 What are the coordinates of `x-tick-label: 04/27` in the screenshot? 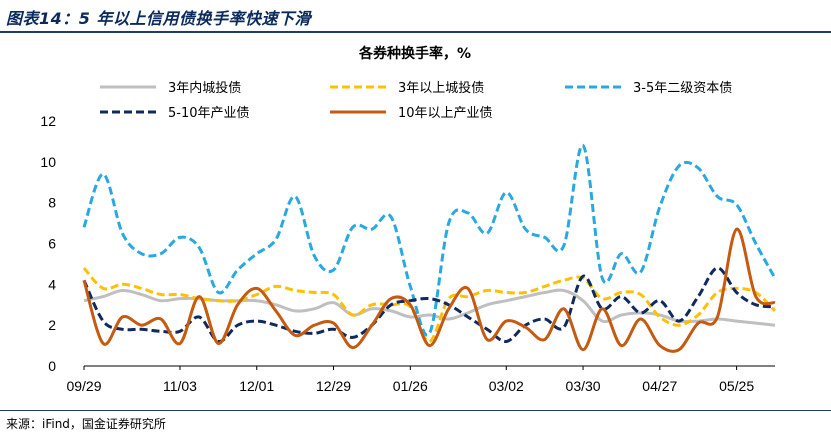 It's located at (659, 386).